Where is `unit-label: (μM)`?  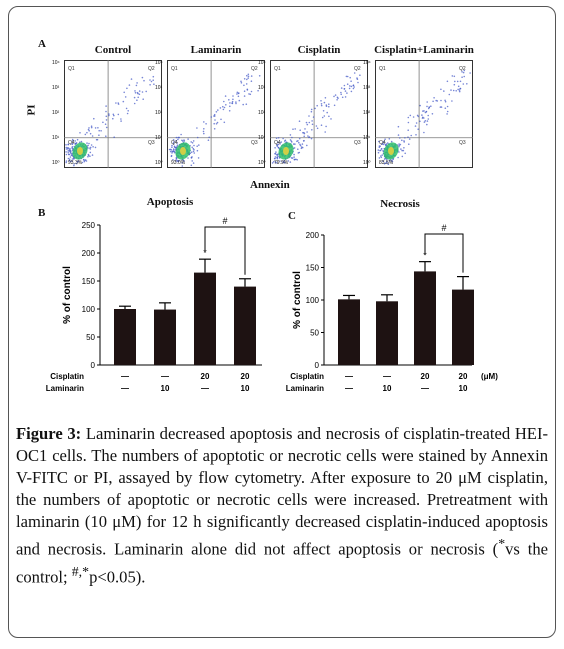
unit-label: (μM) is located at coordinates (489, 376).